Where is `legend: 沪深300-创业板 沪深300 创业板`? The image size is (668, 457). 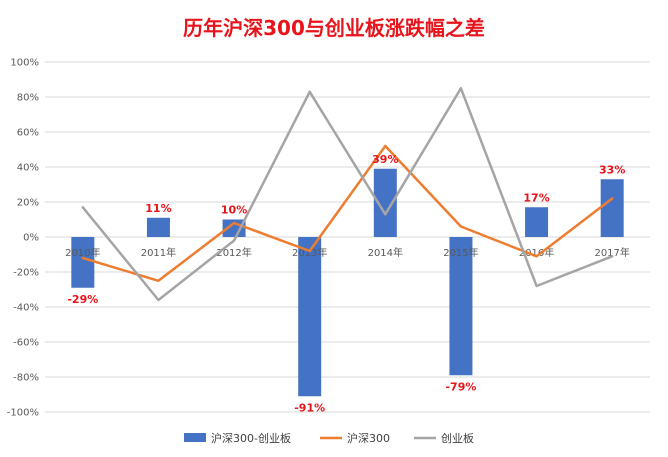 legend: 沪深300-创业板 沪深300 创业板 is located at coordinates (329, 438).